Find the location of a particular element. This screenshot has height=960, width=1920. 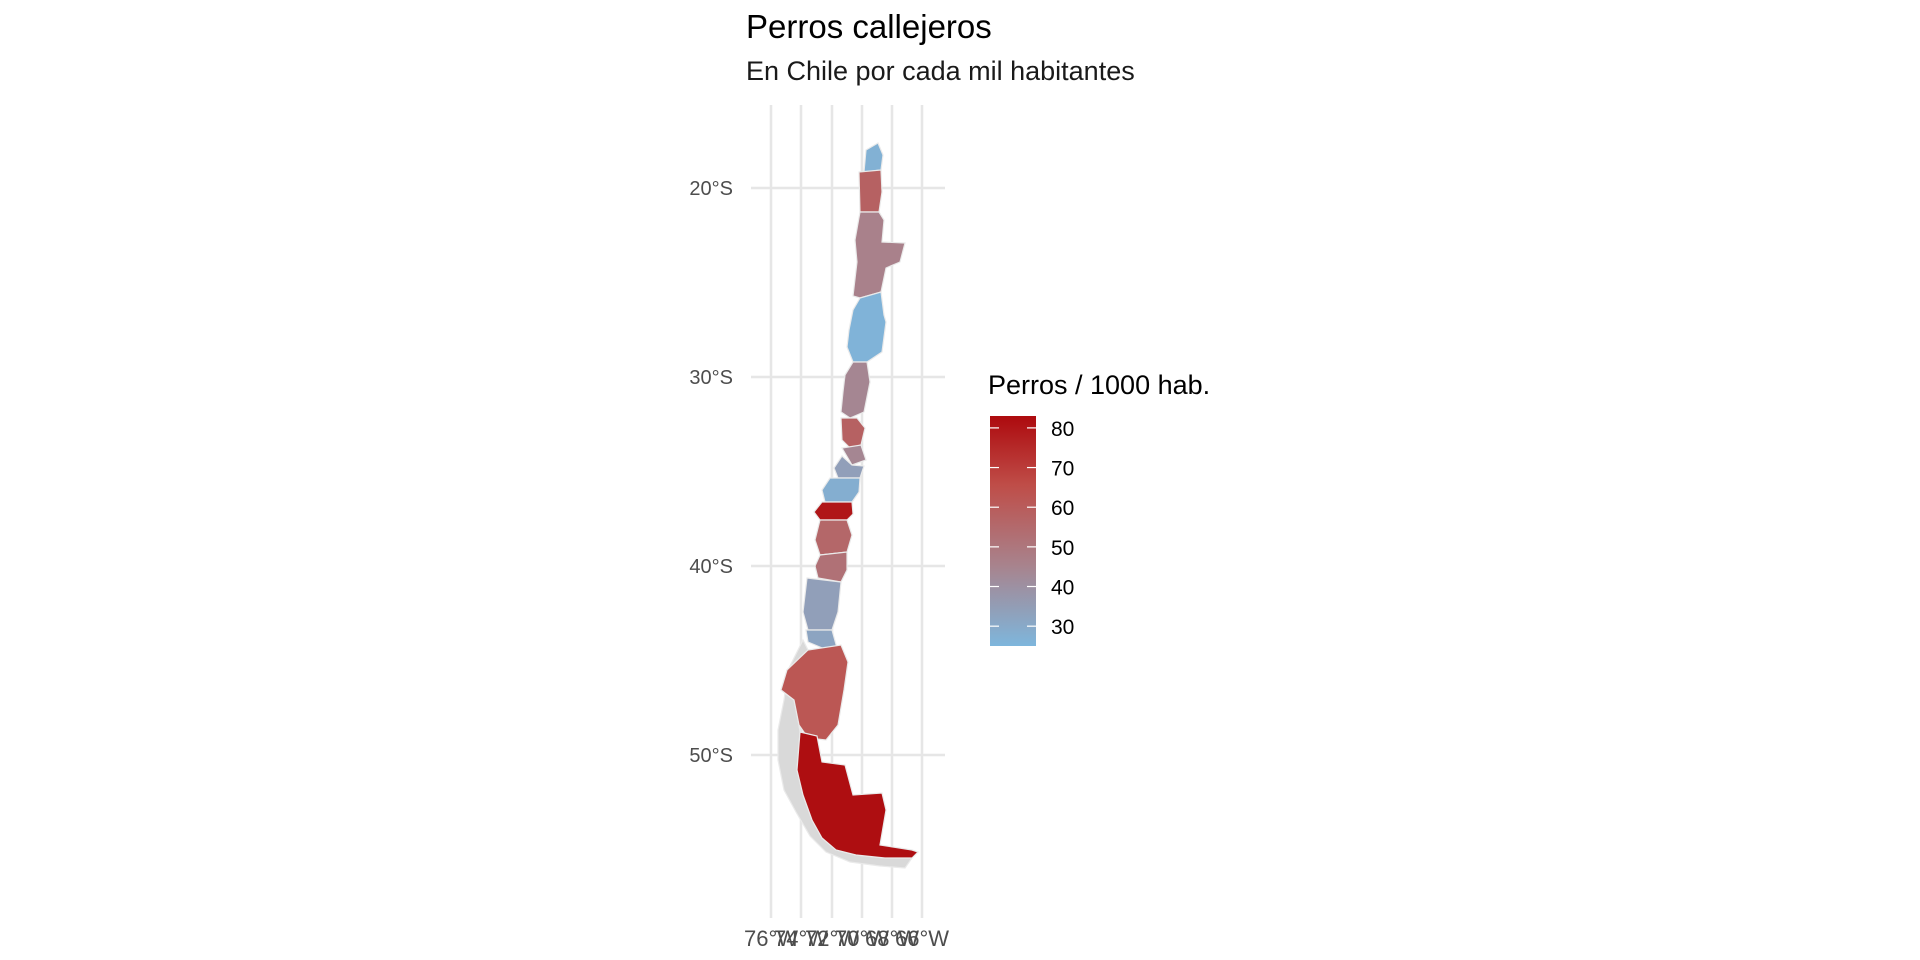

lon-tick-label: 68°W is located at coordinates (892, 938).